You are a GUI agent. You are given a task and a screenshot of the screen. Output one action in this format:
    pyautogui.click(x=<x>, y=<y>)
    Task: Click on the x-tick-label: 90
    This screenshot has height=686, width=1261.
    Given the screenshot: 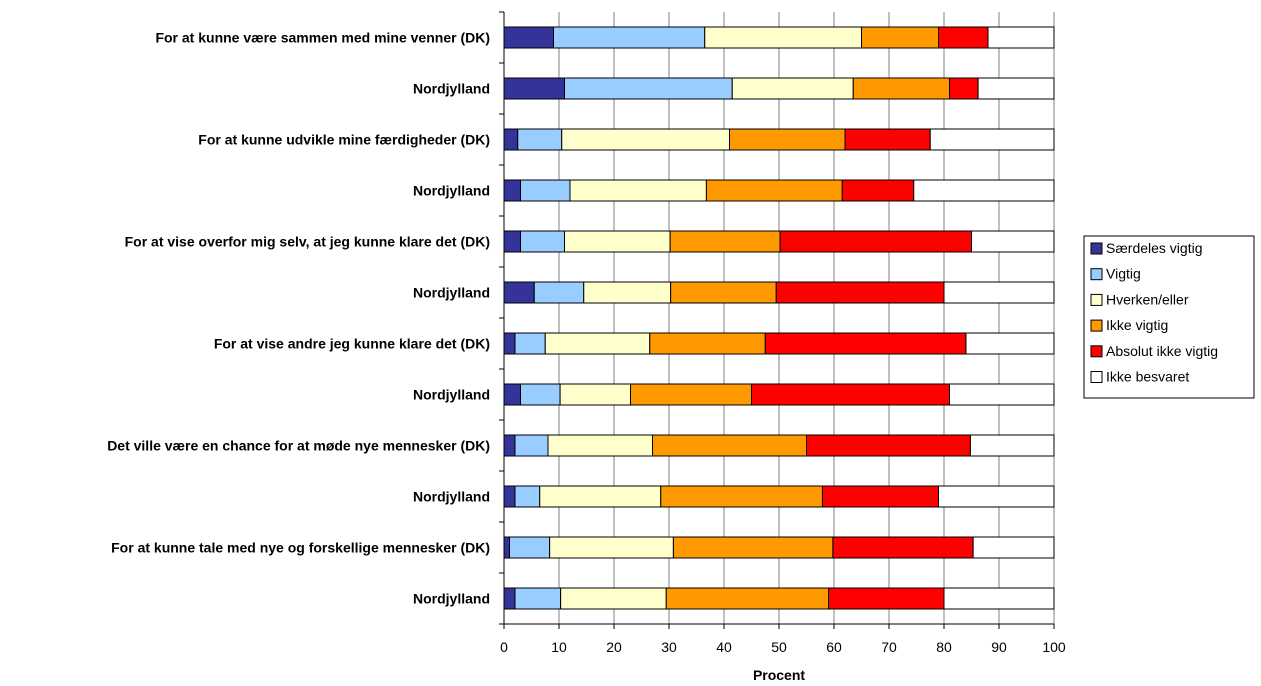 What is the action you would take?
    pyautogui.click(x=999, y=647)
    